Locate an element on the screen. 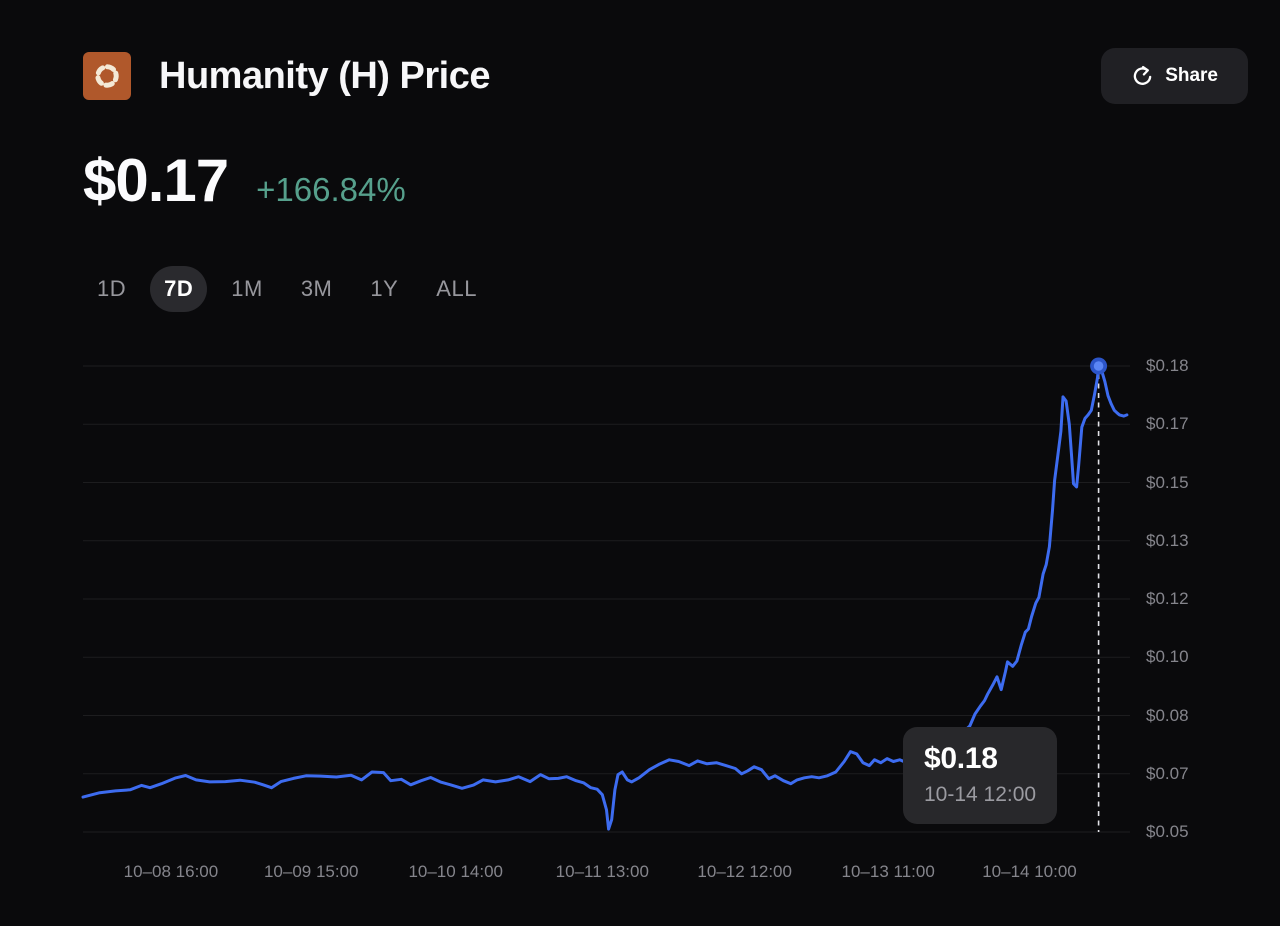  y-axis-label: $0.07 is located at coordinates (1167, 773).